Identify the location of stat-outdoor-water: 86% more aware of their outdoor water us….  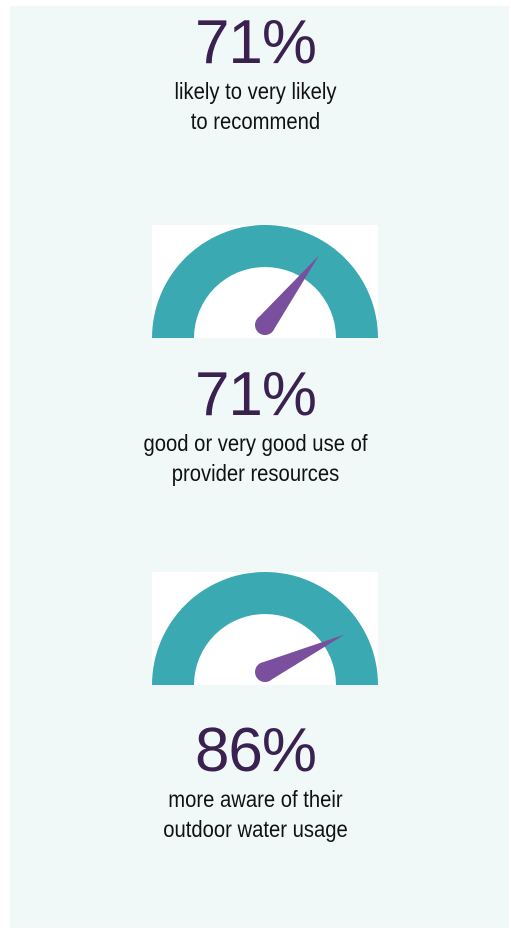
(255, 781).